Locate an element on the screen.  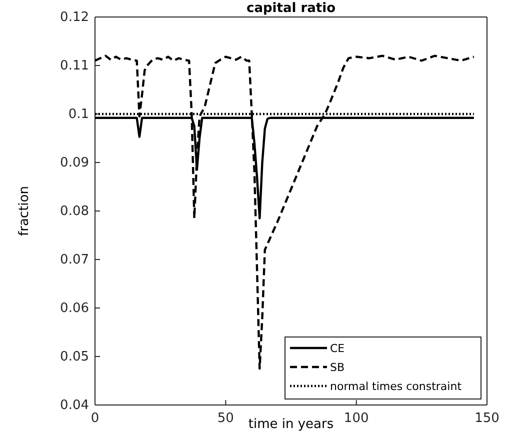
legend-label: CE is located at coordinates (337, 348).